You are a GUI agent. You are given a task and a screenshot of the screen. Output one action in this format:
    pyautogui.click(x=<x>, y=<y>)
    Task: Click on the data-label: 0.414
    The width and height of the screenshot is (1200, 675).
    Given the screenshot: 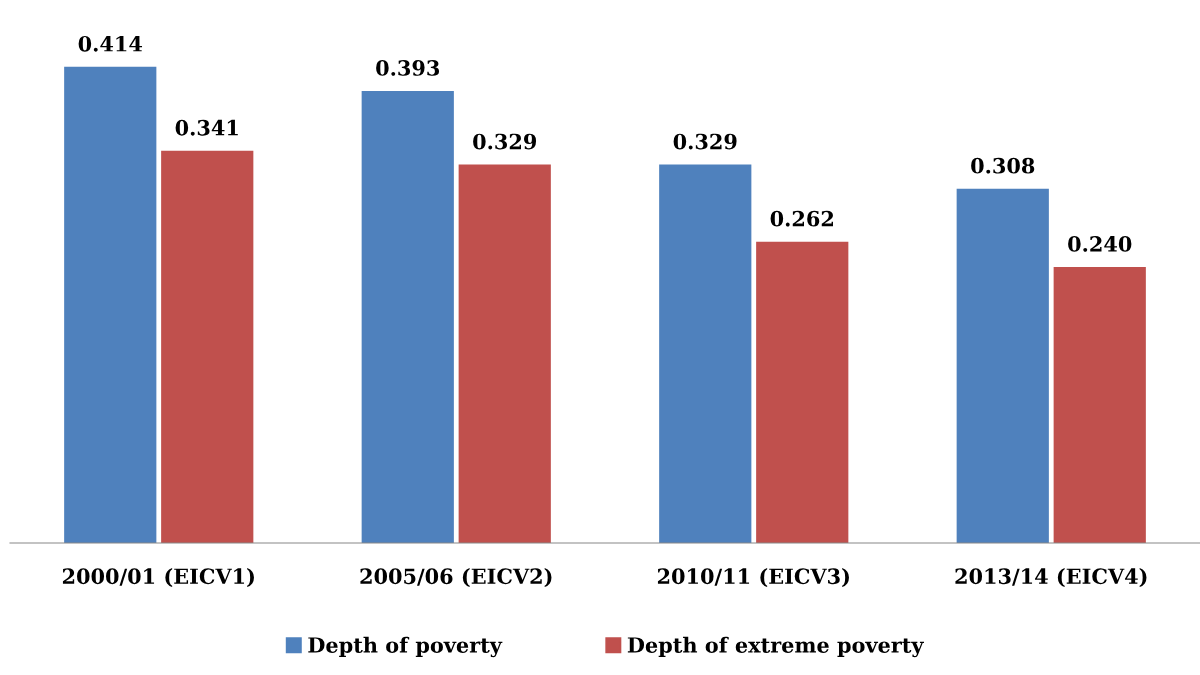 What is the action you would take?
    pyautogui.click(x=110, y=43)
    